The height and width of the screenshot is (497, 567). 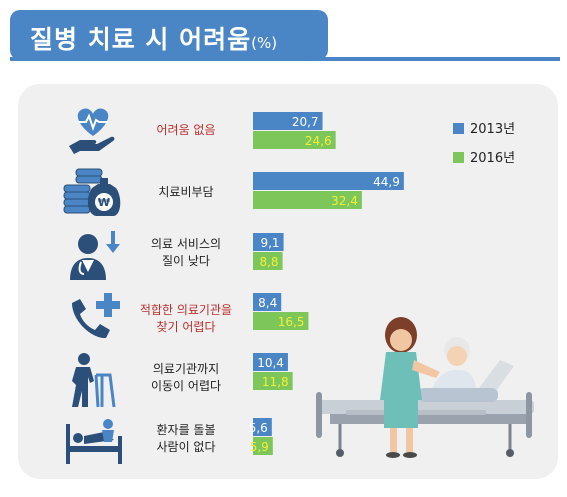 What do you see at coordinates (186, 377) in the screenshot?
I see `category-label-hard-to-reach: 의료기관까지 이동이 어렵다` at bounding box center [186, 377].